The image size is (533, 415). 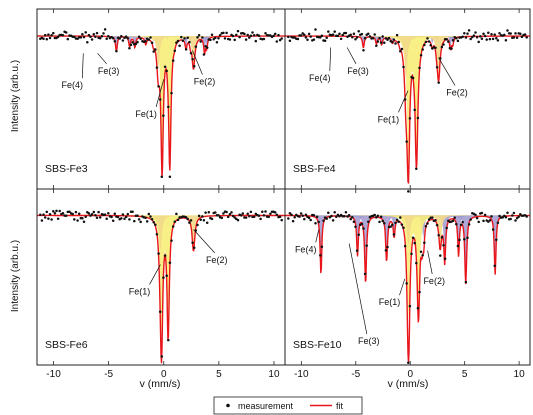 What do you see at coordinates (407, 57) in the screenshot?
I see `component-fe2-area` at bounding box center [407, 57].